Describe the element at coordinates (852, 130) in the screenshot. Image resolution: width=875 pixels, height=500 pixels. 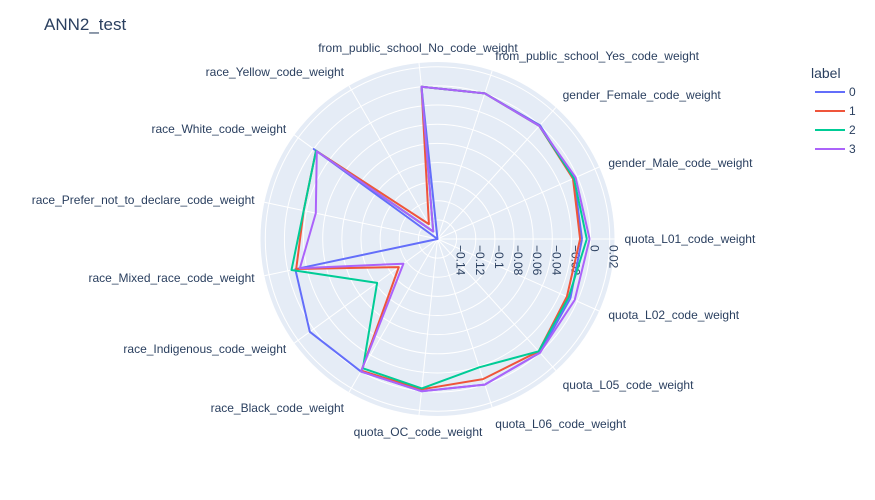
I see `legend-label-2: 2` at that location.